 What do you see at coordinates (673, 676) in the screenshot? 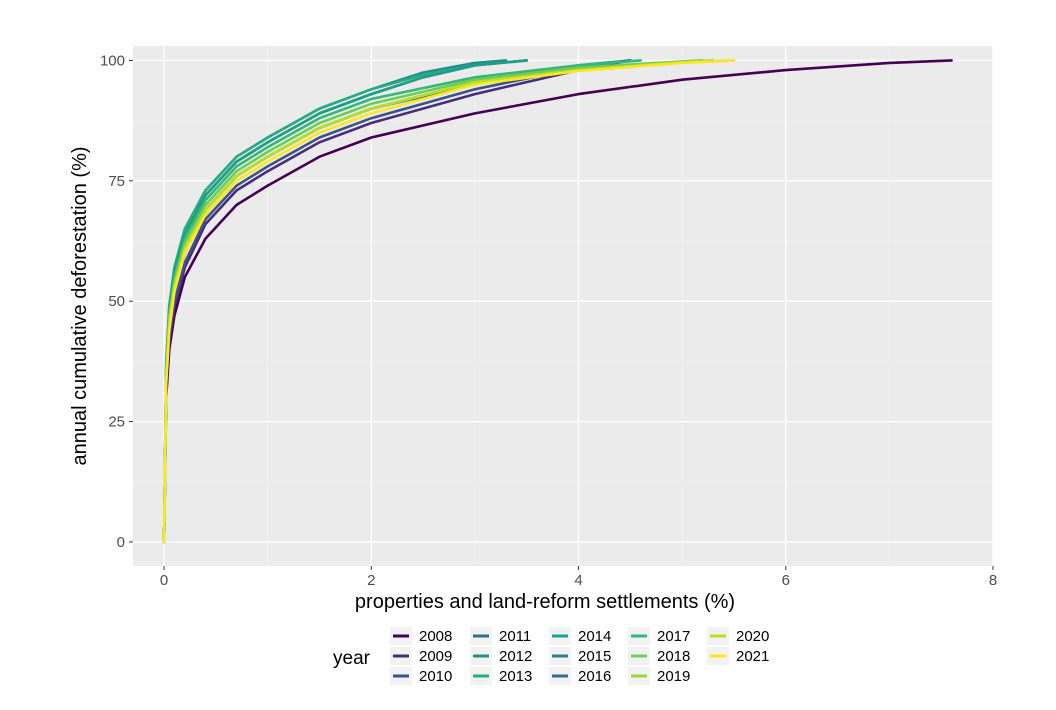
I see `legend-label-2019: 2019` at bounding box center [673, 676].